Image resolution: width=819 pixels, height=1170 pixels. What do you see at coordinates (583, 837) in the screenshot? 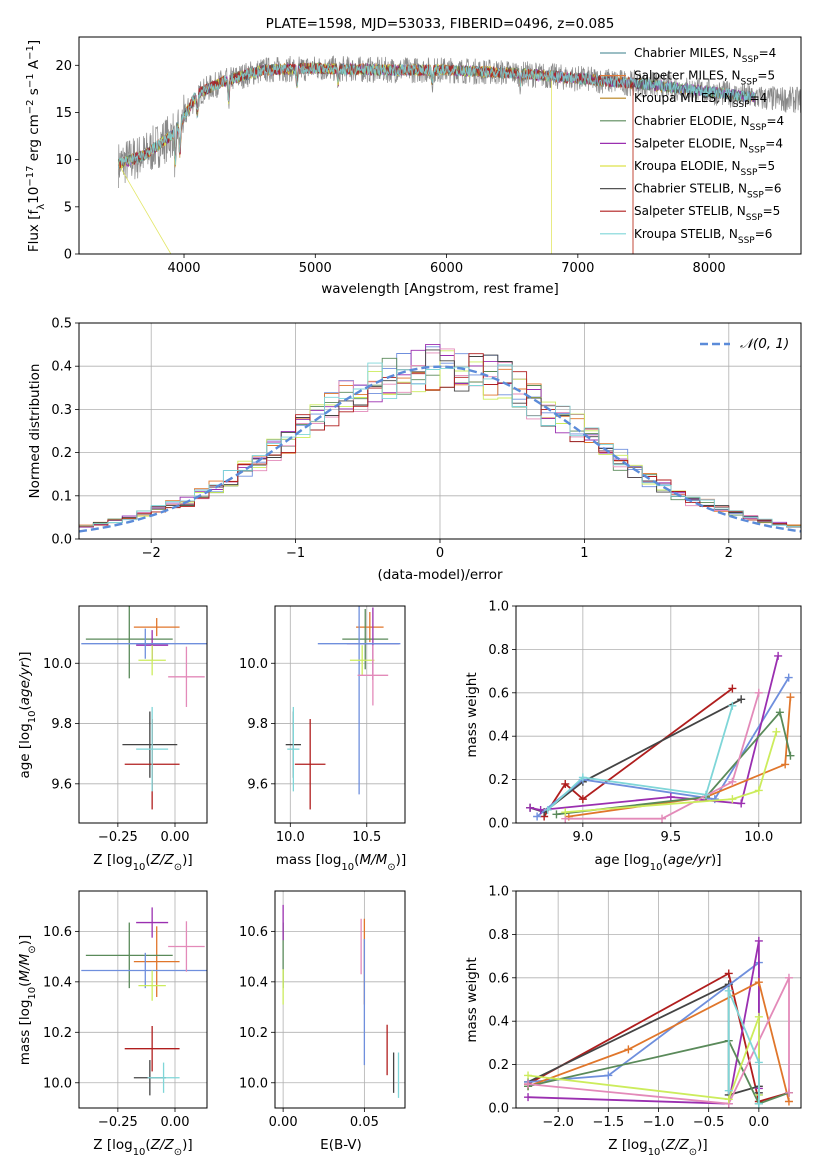
I see `x-tick-label: 9.0` at bounding box center [583, 837].